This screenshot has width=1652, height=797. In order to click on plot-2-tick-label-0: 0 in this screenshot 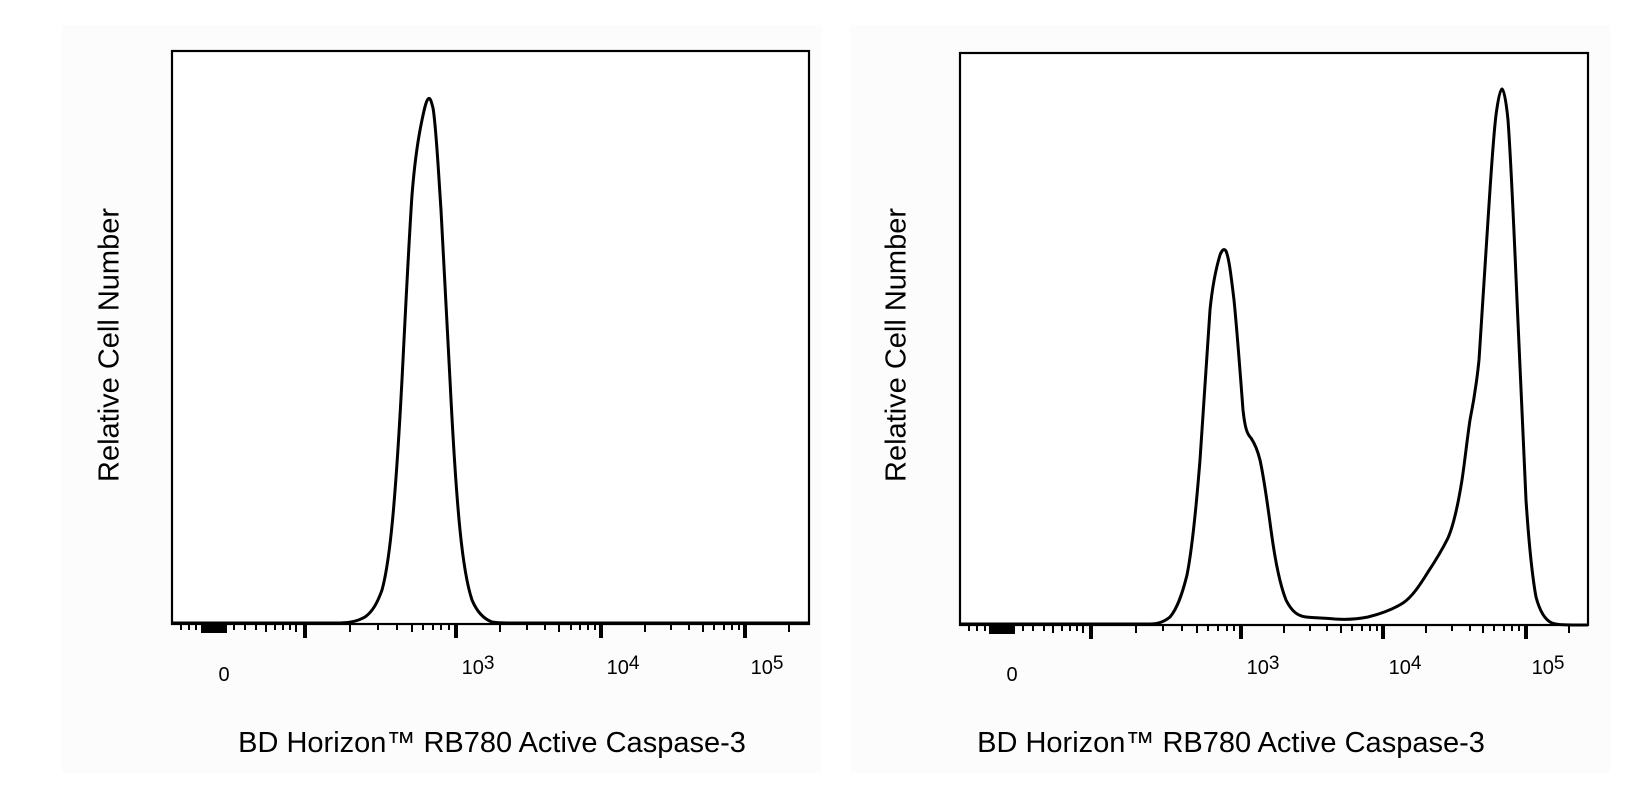, I will do `click(1012, 675)`.